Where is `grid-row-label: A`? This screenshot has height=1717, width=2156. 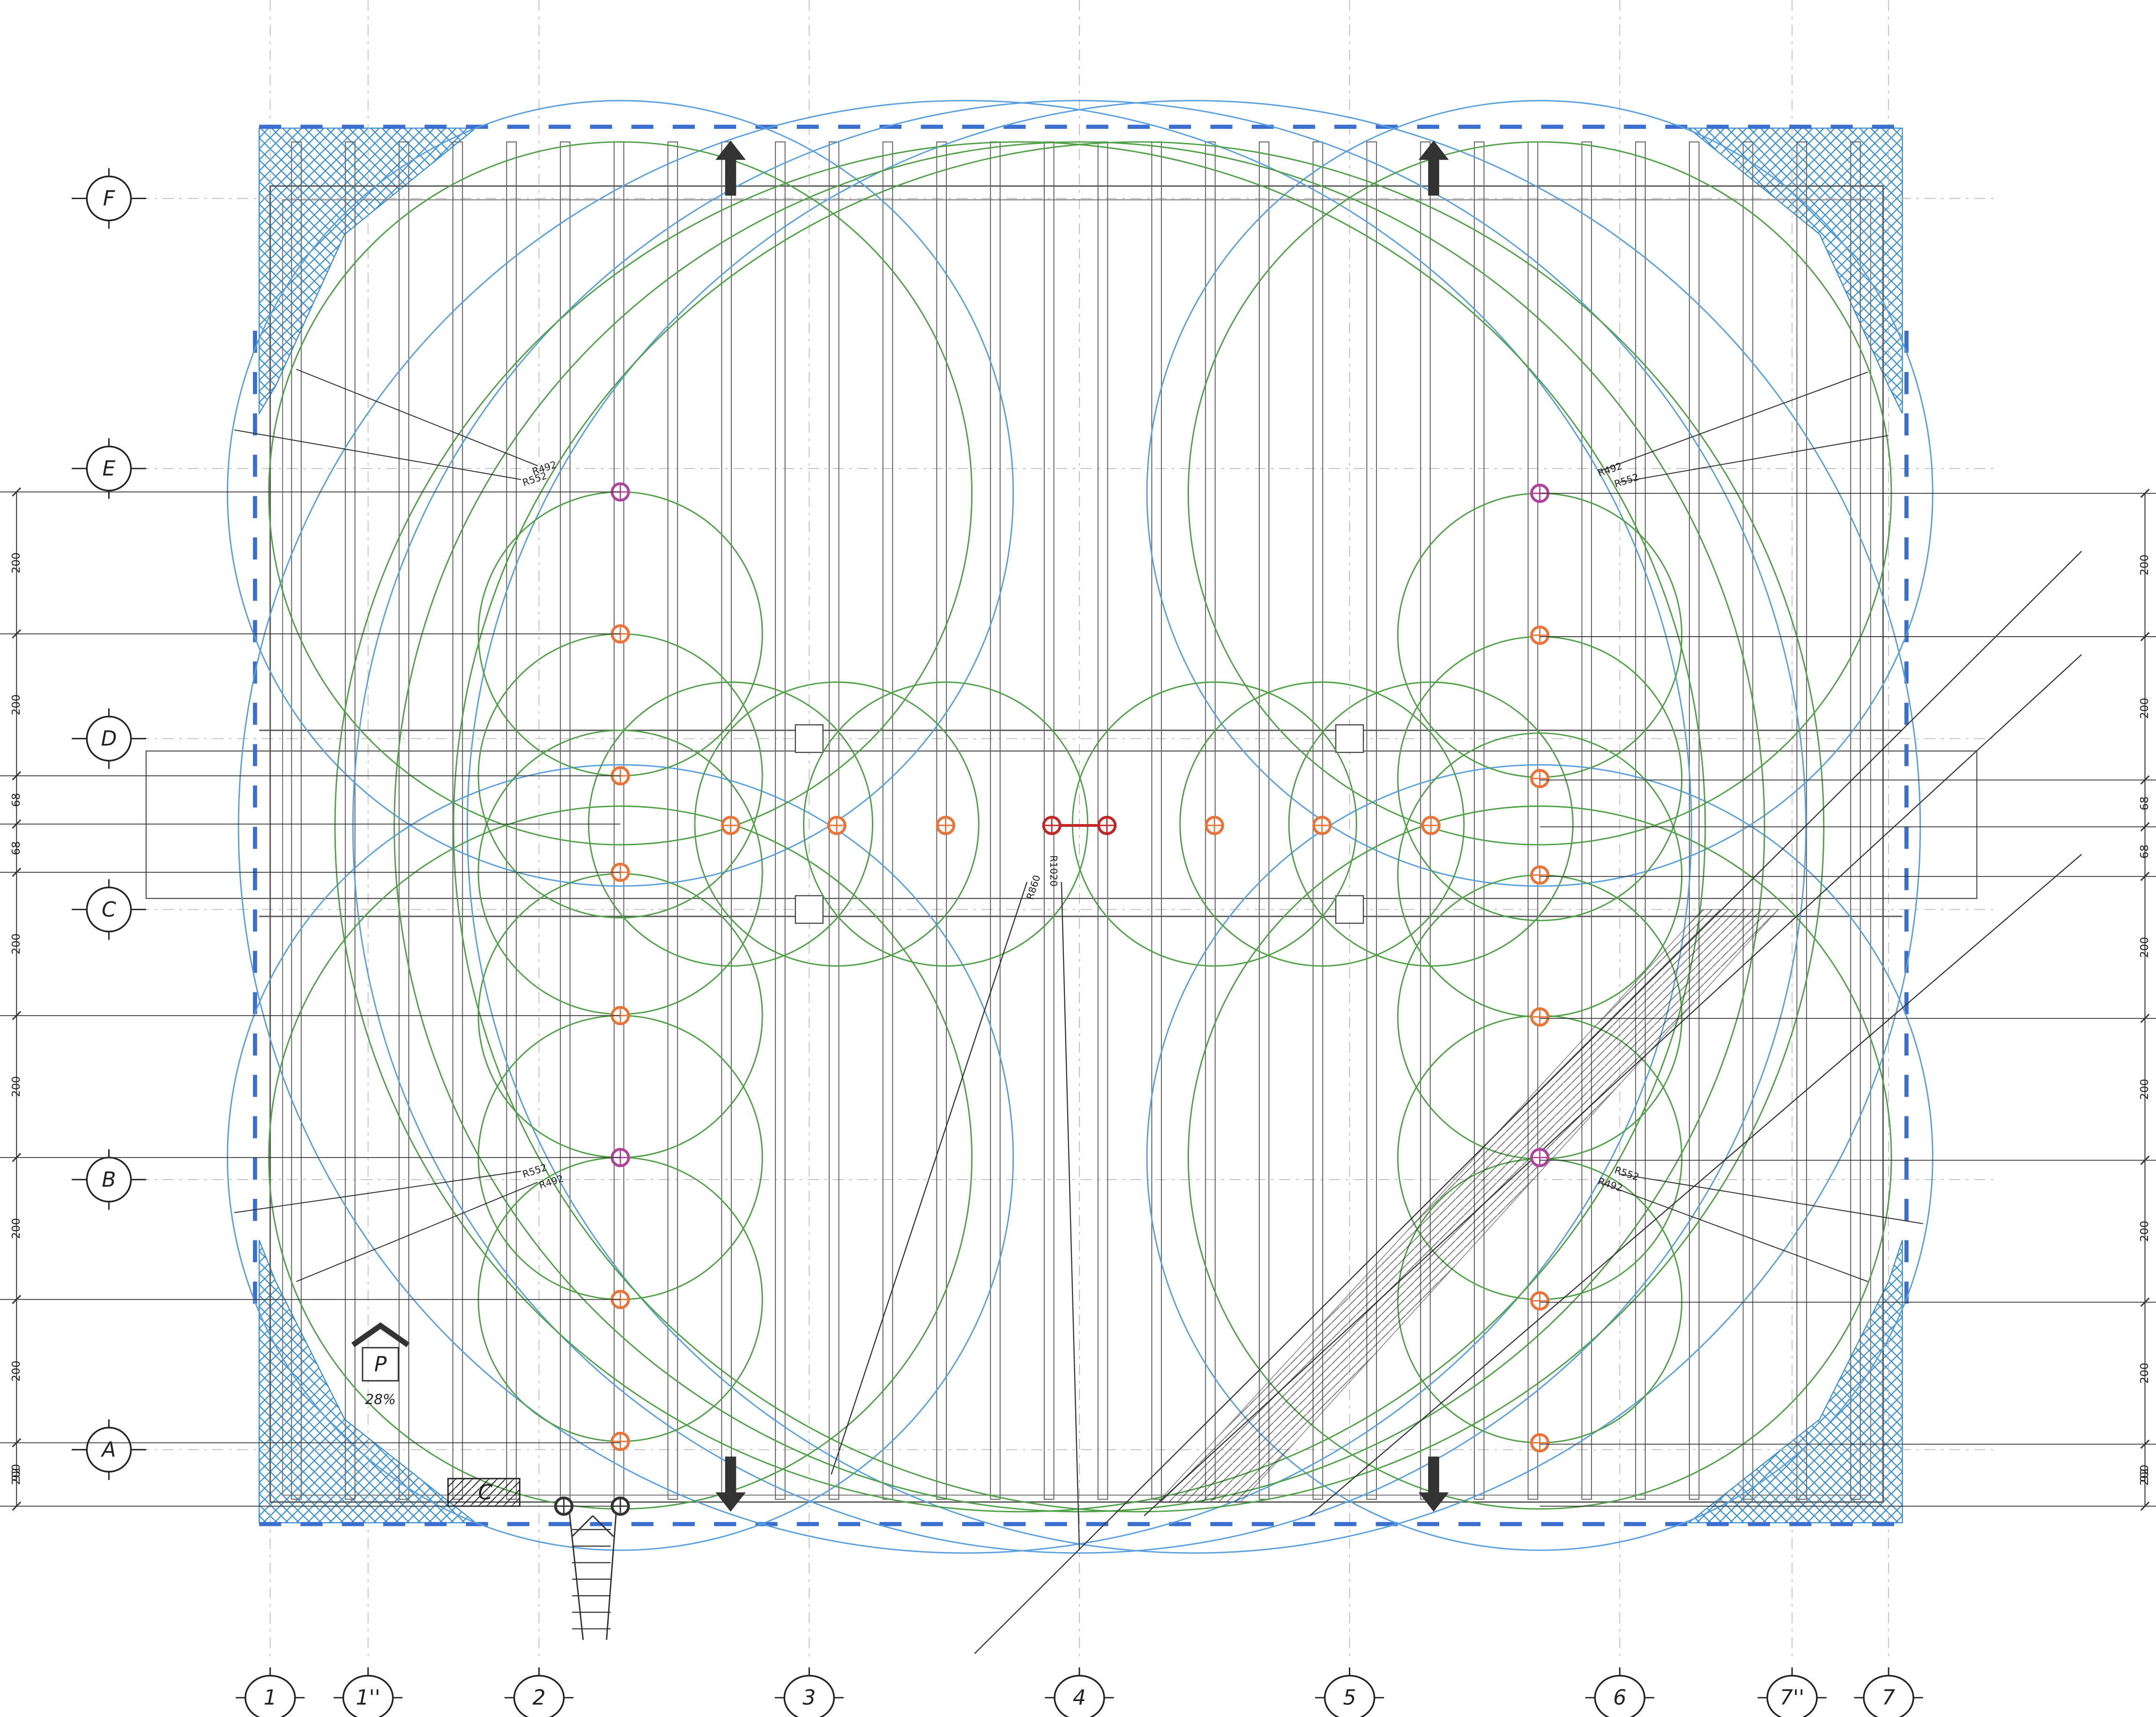
grid-row-label: A is located at coordinates (108, 1450).